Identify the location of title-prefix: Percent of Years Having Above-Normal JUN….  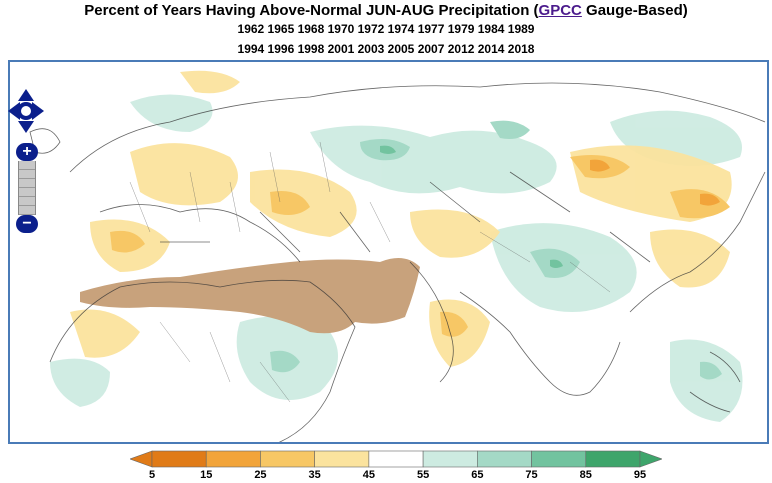
(311, 10).